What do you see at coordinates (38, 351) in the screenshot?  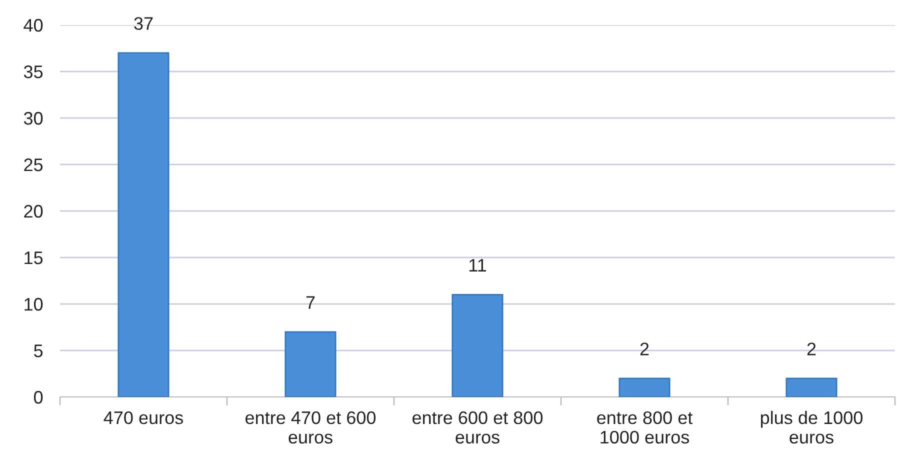 I see `y-tick-label: 5` at bounding box center [38, 351].